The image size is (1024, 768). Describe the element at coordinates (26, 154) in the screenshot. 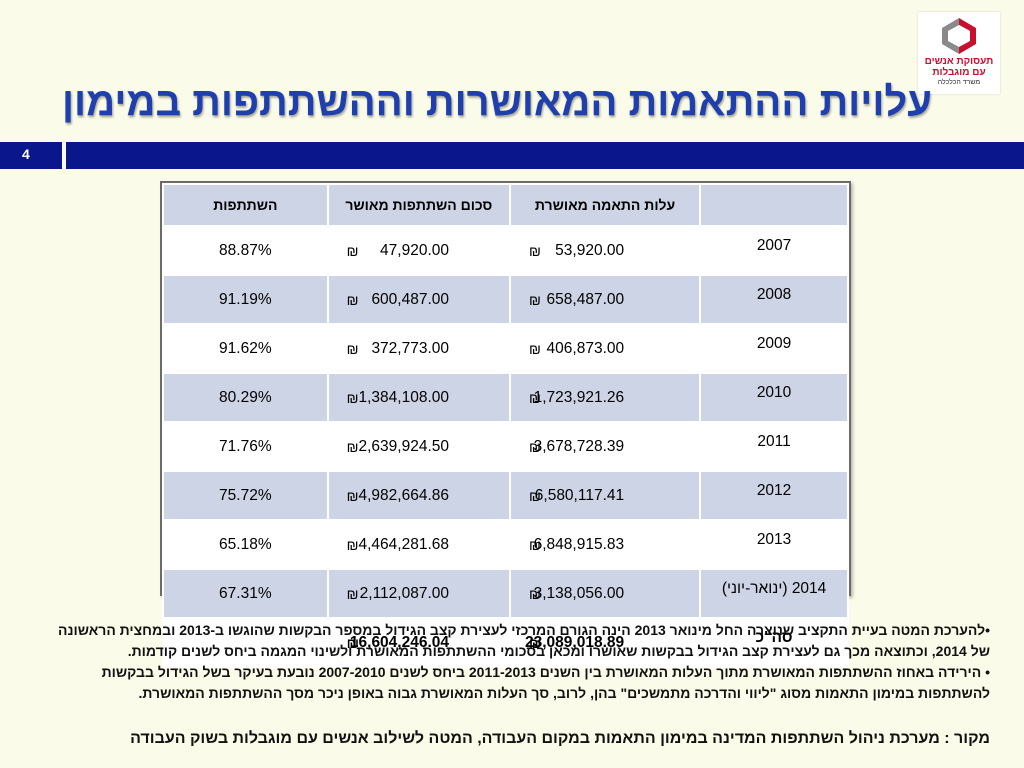

I see `page-number: 4` at that location.